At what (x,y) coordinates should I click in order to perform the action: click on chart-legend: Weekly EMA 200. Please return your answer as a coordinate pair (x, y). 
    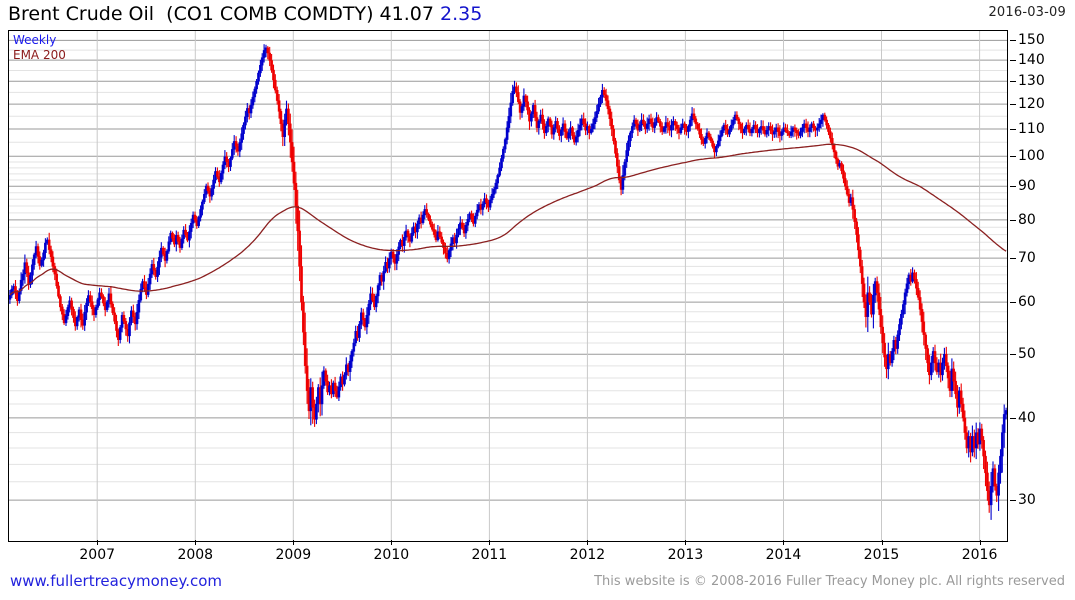
    Looking at the image, I should click on (39, 48).